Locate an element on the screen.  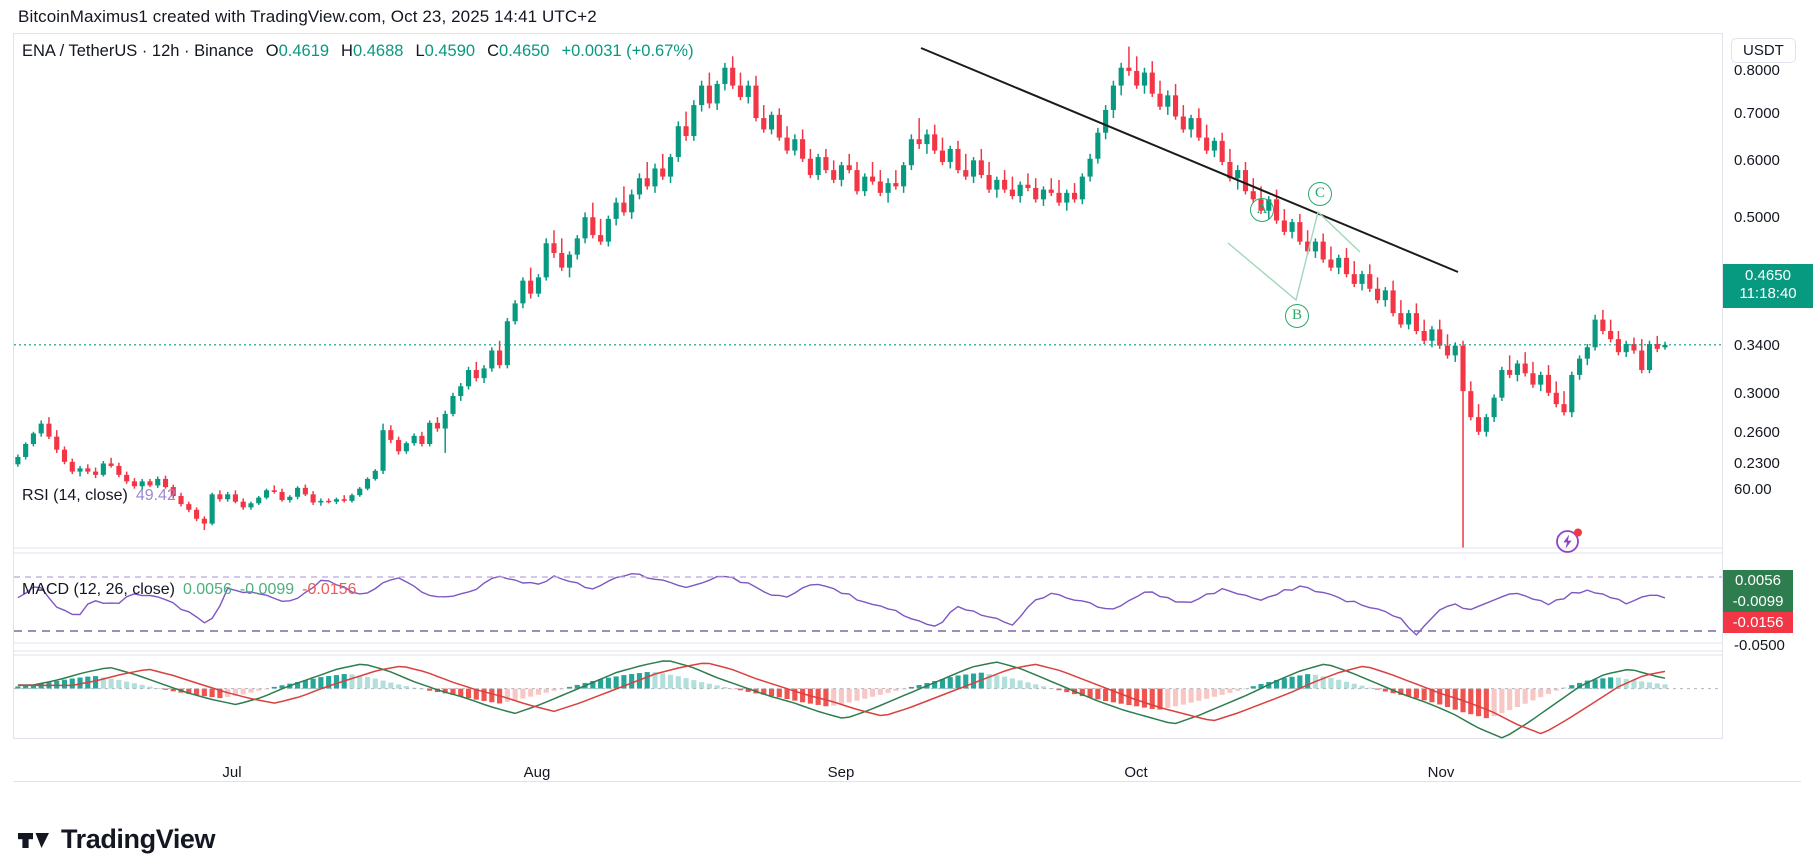
macd-axis-tick: -0.0500 is located at coordinates (1759, 645).